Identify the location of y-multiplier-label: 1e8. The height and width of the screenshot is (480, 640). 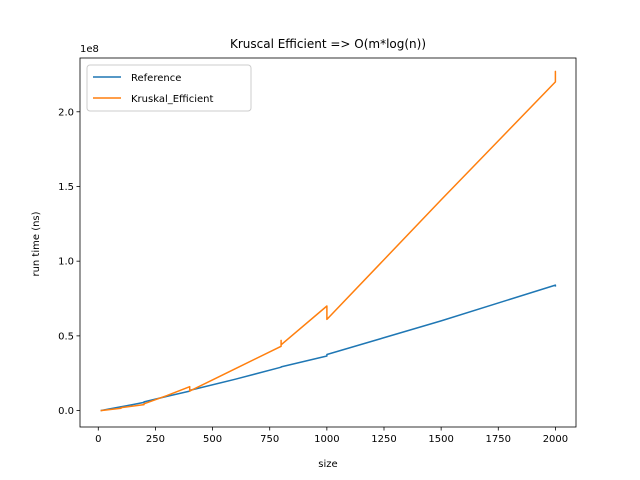
(89, 49).